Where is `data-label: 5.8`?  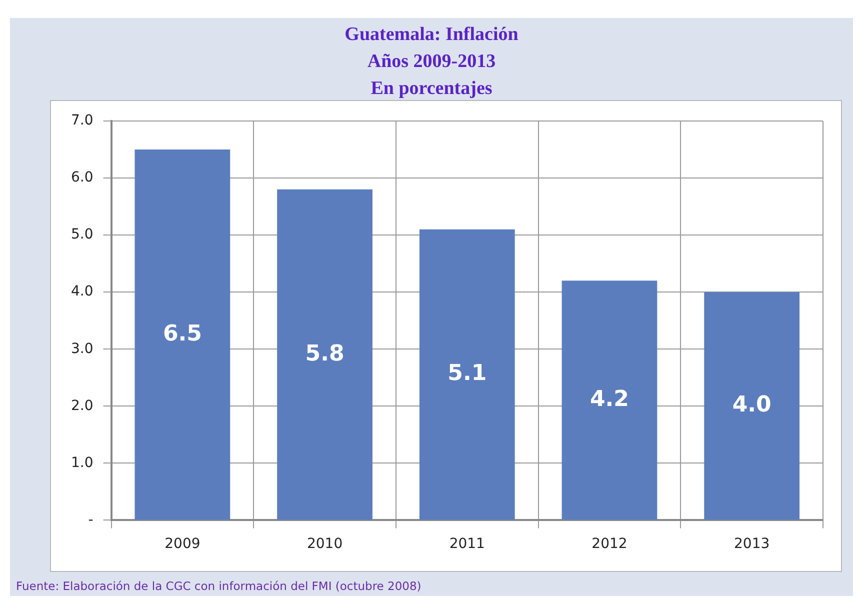 data-label: 5.8 is located at coordinates (324, 353).